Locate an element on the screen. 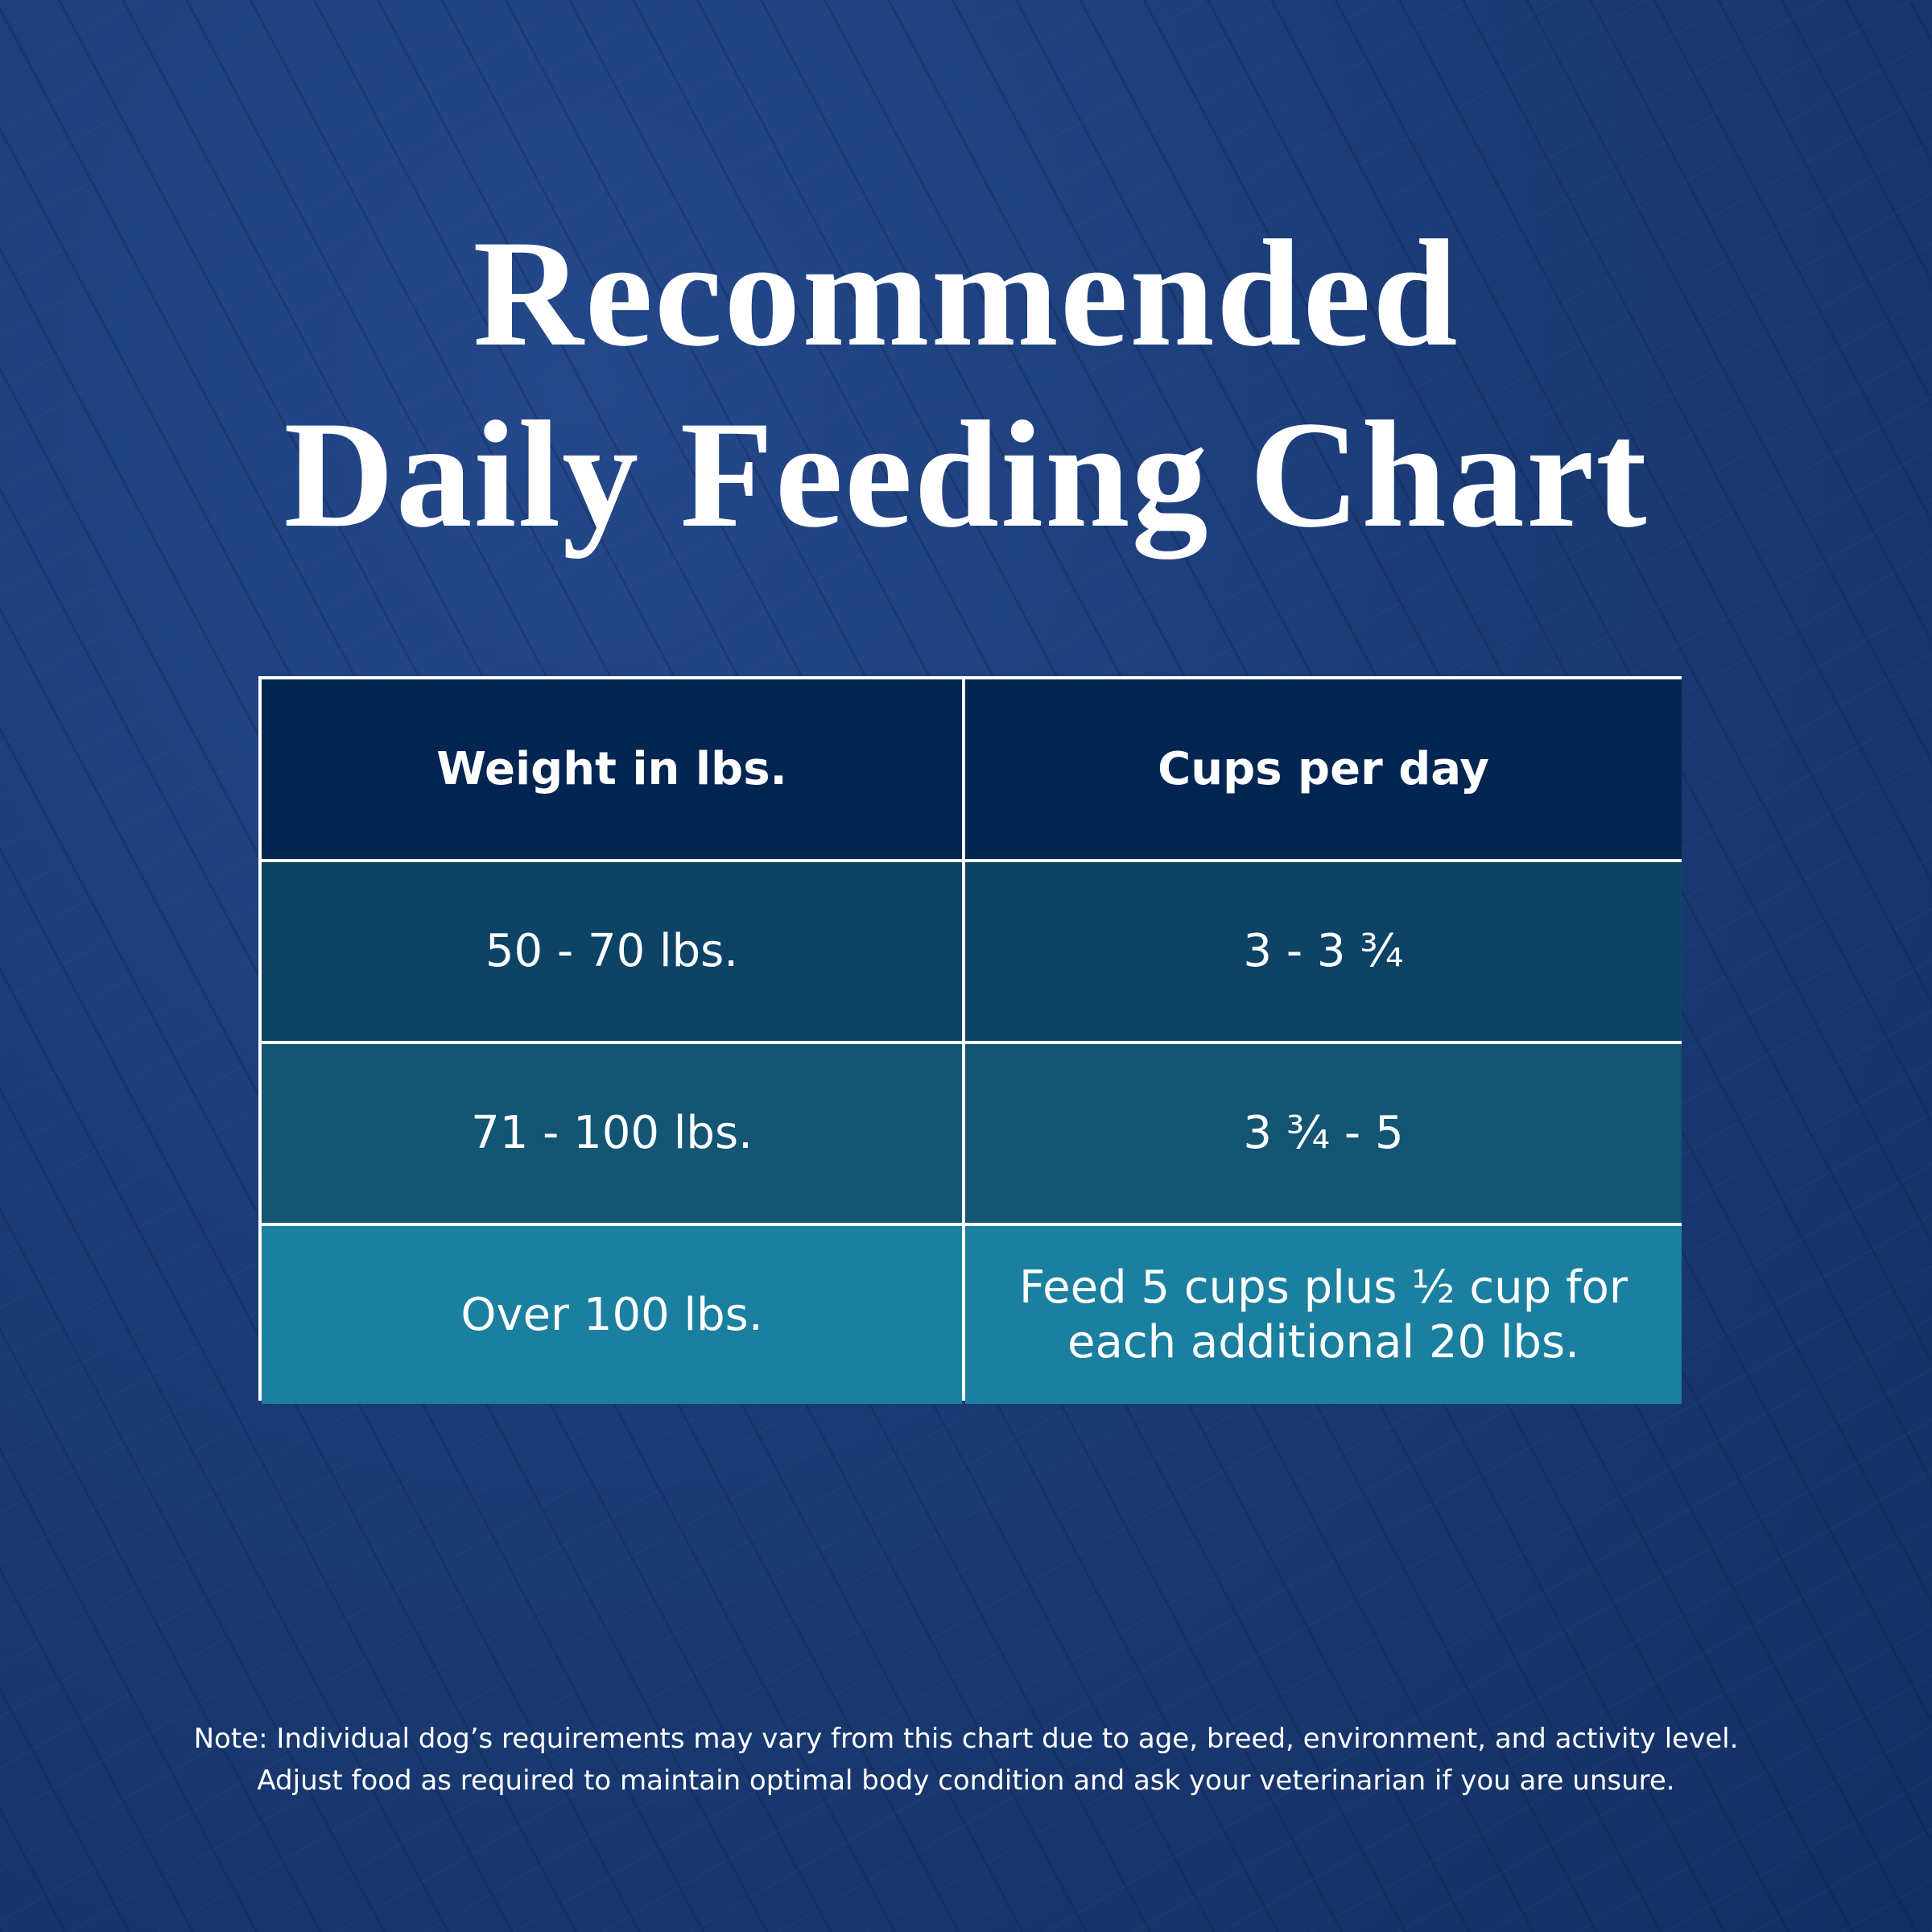 This screenshot has height=1932, width=1932. table-cell: 50 - 70 lbs. is located at coordinates (612, 951).